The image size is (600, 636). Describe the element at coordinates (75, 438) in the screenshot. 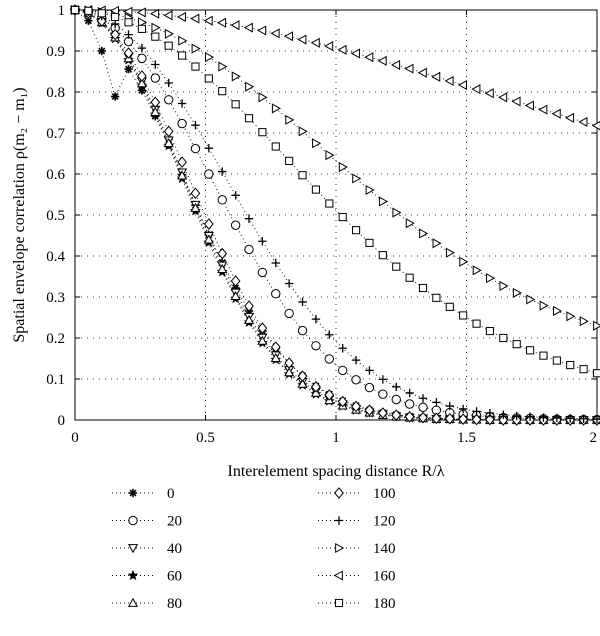

I see `x-tick-label: 0` at that location.